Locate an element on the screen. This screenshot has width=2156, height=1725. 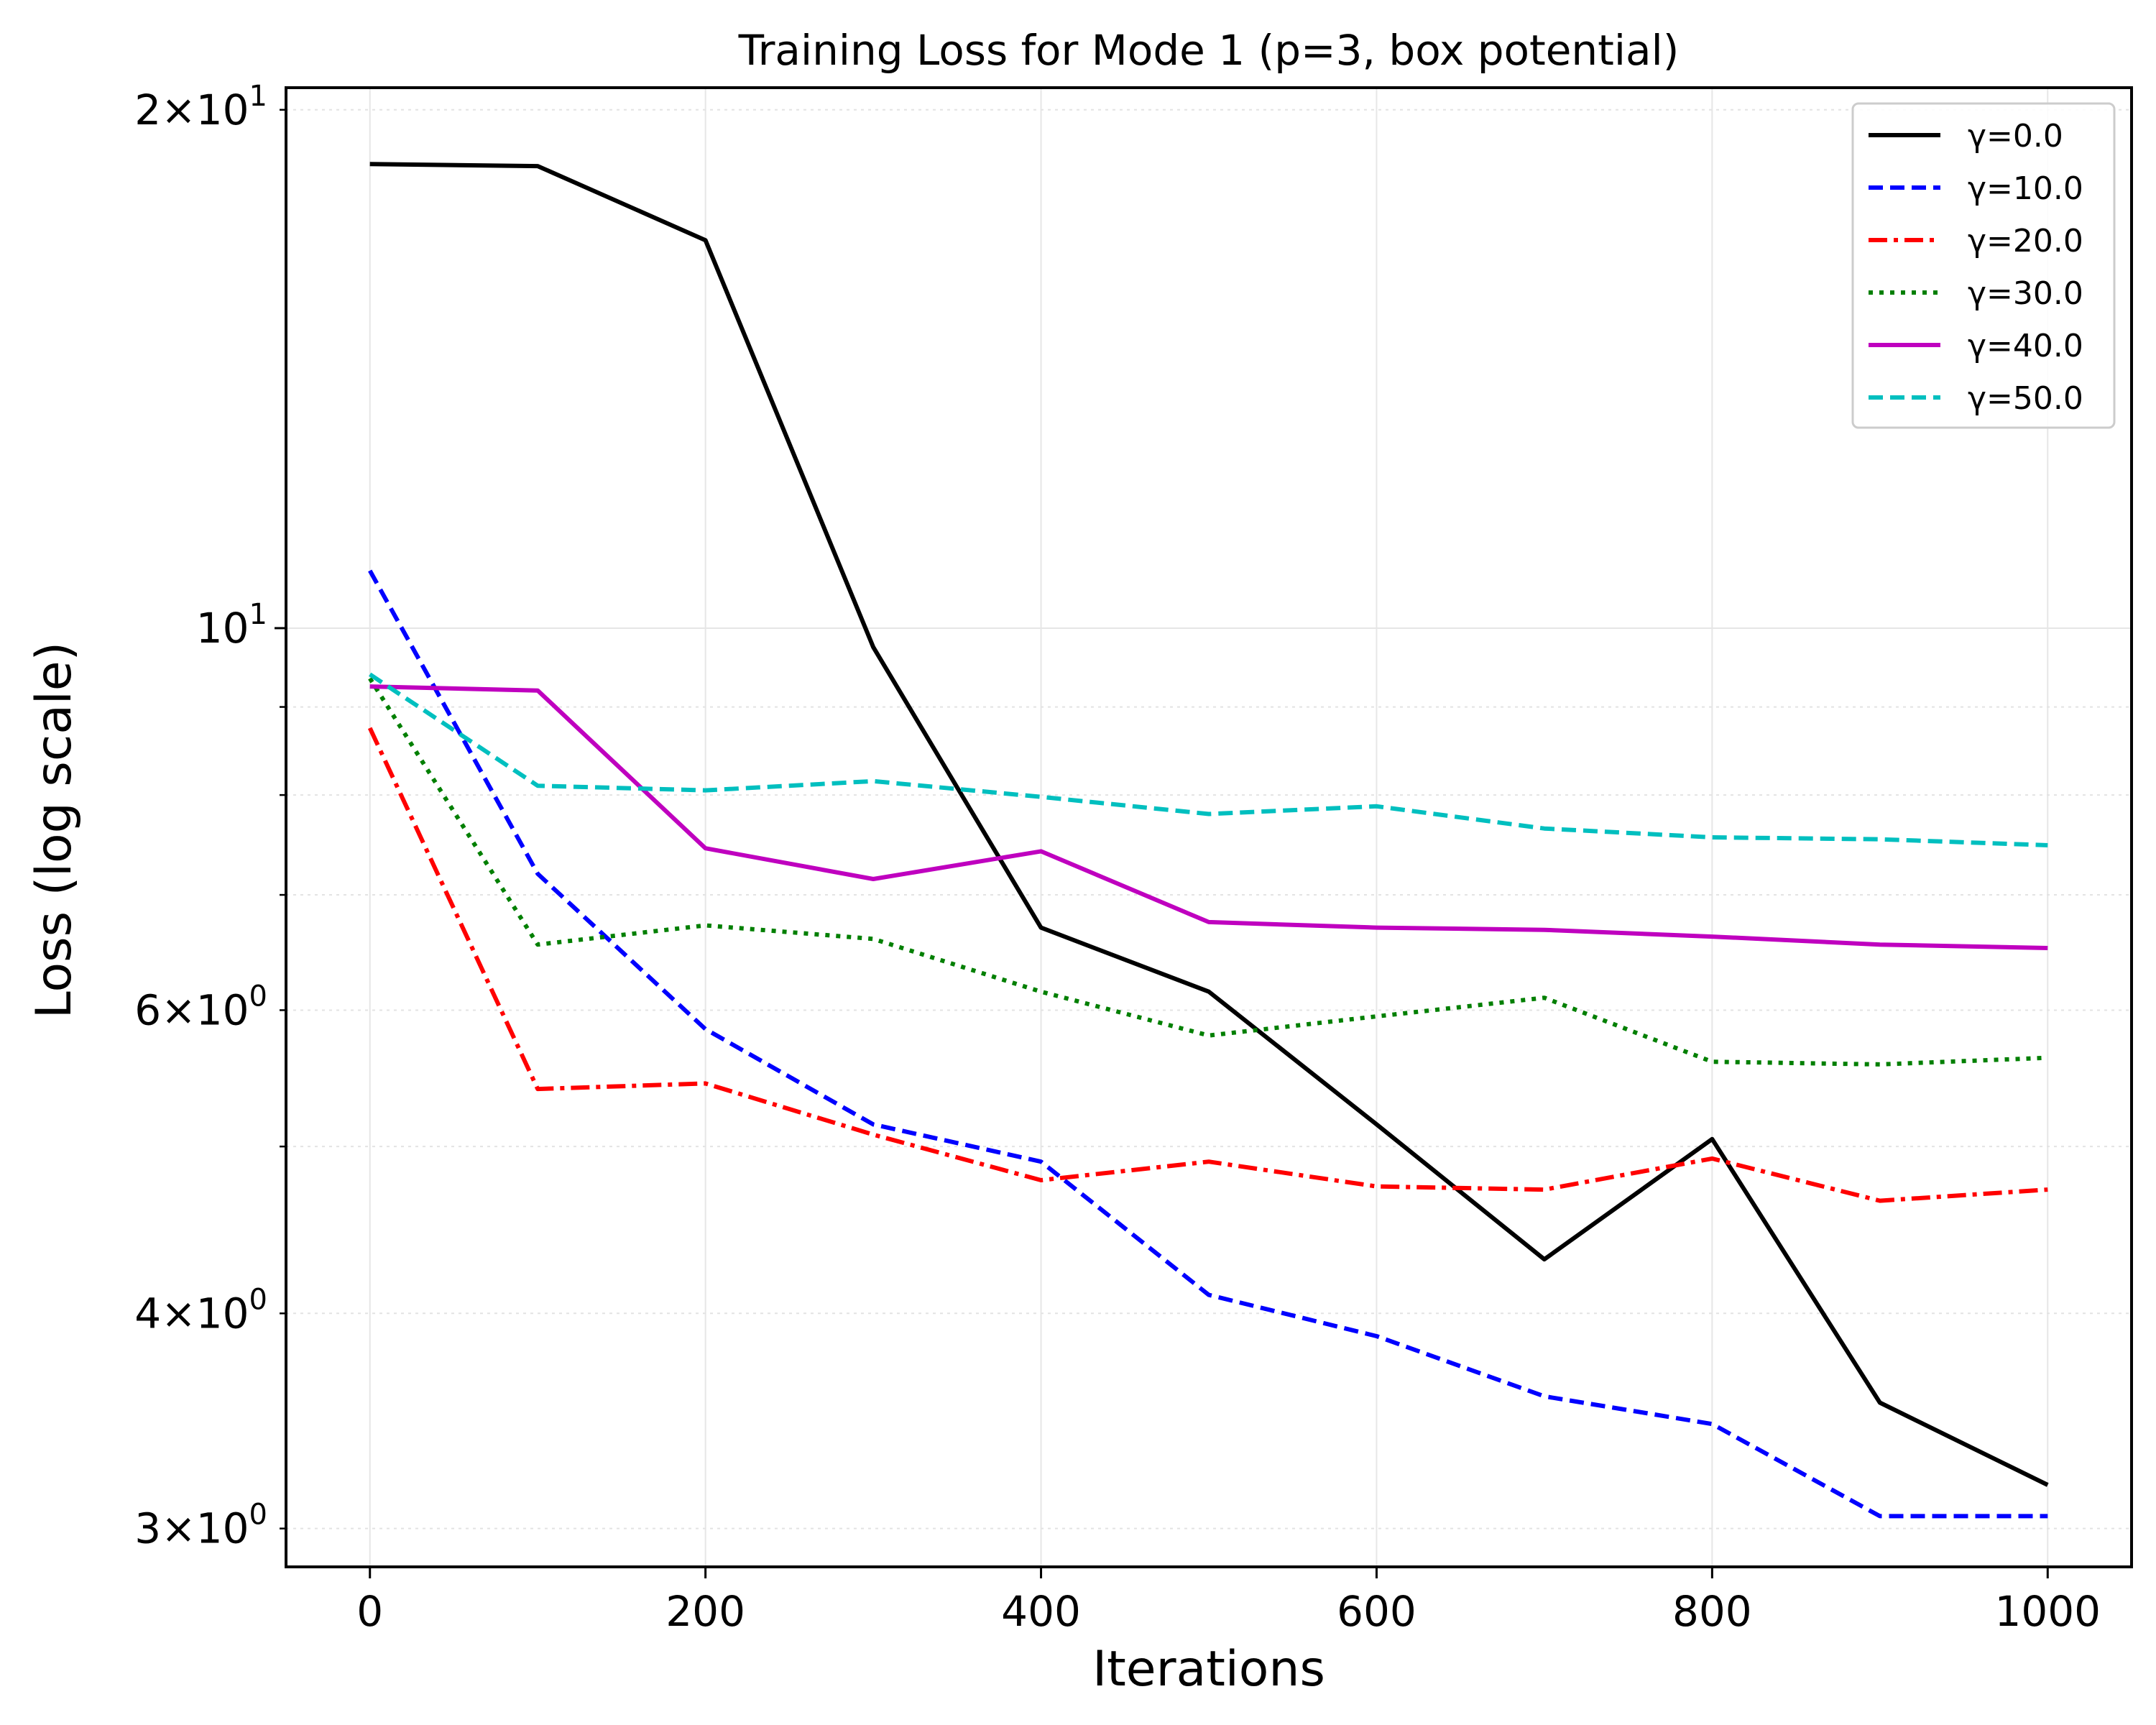
x-tick-label: 200 is located at coordinates (705, 1611).